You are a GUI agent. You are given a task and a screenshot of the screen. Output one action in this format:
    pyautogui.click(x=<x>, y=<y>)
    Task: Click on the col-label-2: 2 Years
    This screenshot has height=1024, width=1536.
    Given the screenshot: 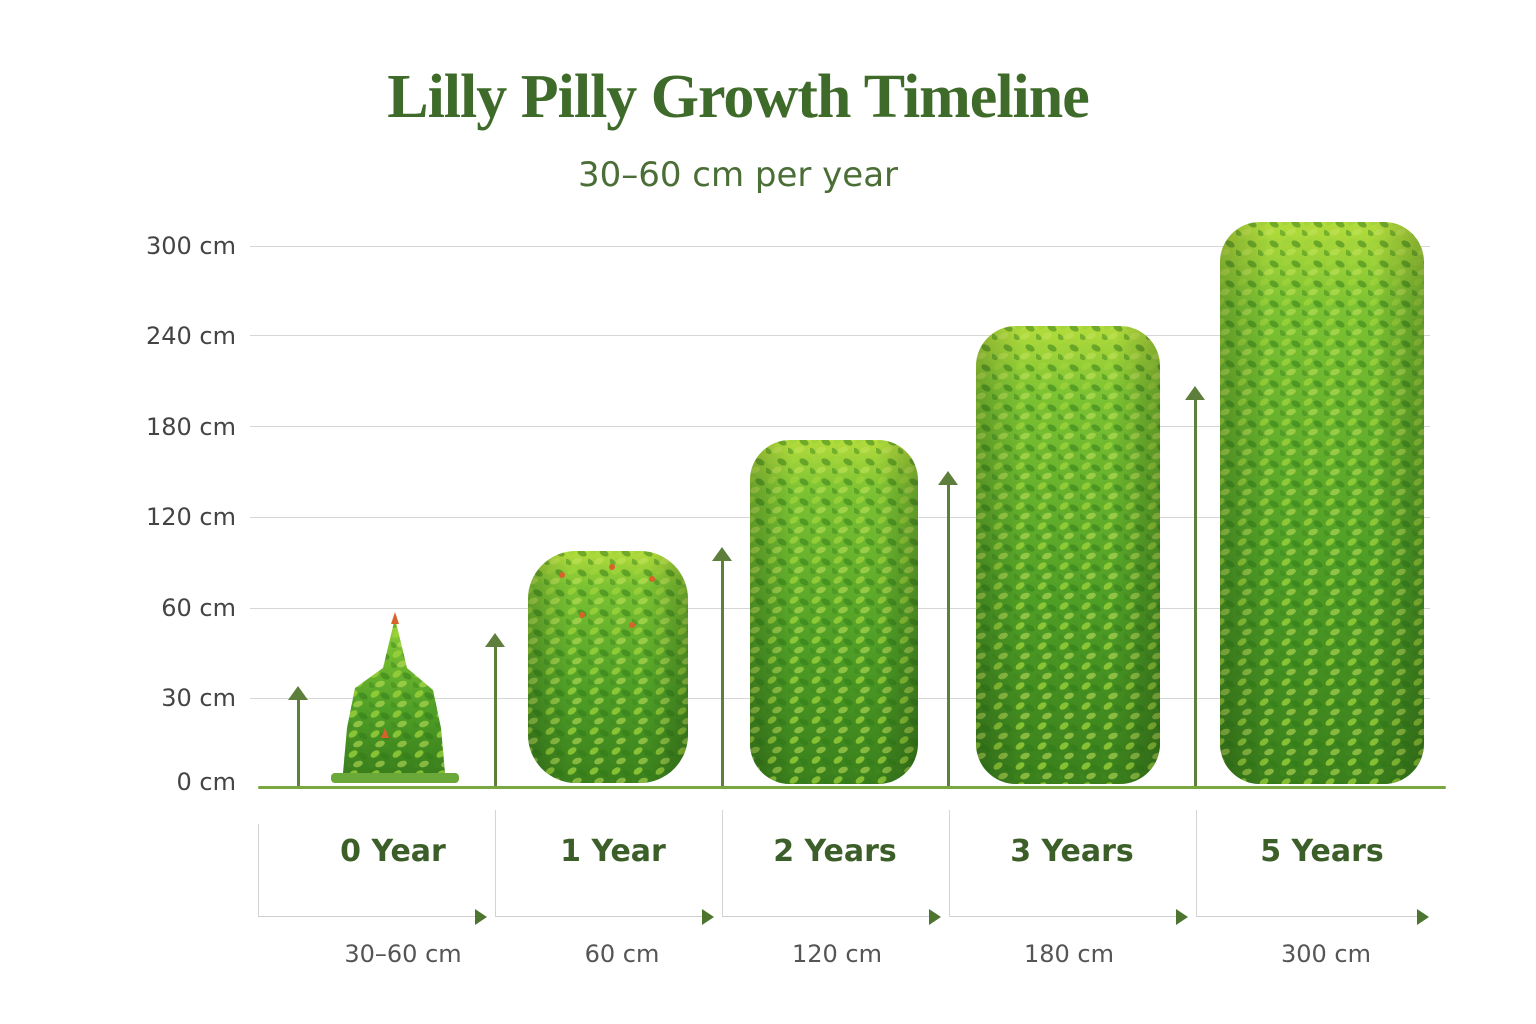 What is the action you would take?
    pyautogui.click(x=835, y=851)
    